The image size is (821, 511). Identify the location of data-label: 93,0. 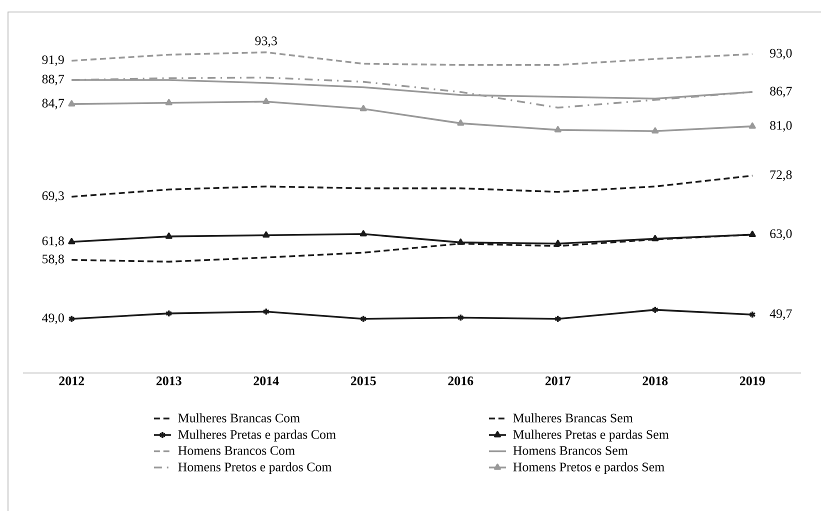
(781, 54).